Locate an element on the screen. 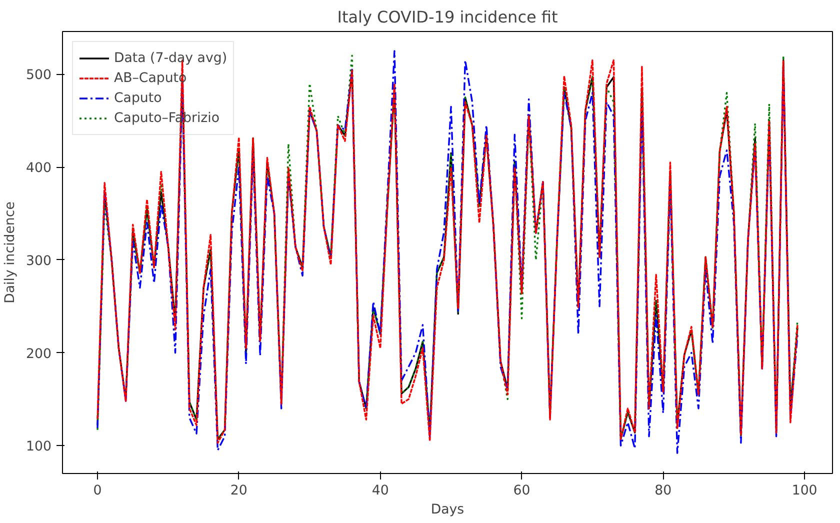 The image size is (840, 523). x-tick-label: 60 is located at coordinates (521, 491).